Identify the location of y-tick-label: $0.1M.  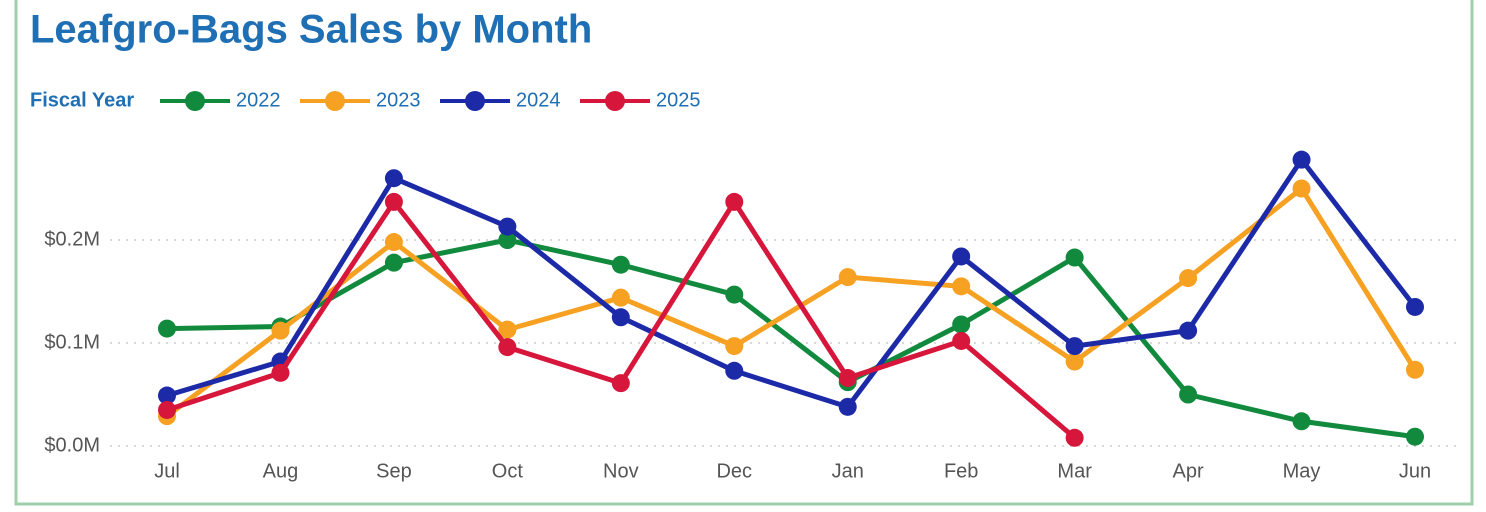
(72, 342).